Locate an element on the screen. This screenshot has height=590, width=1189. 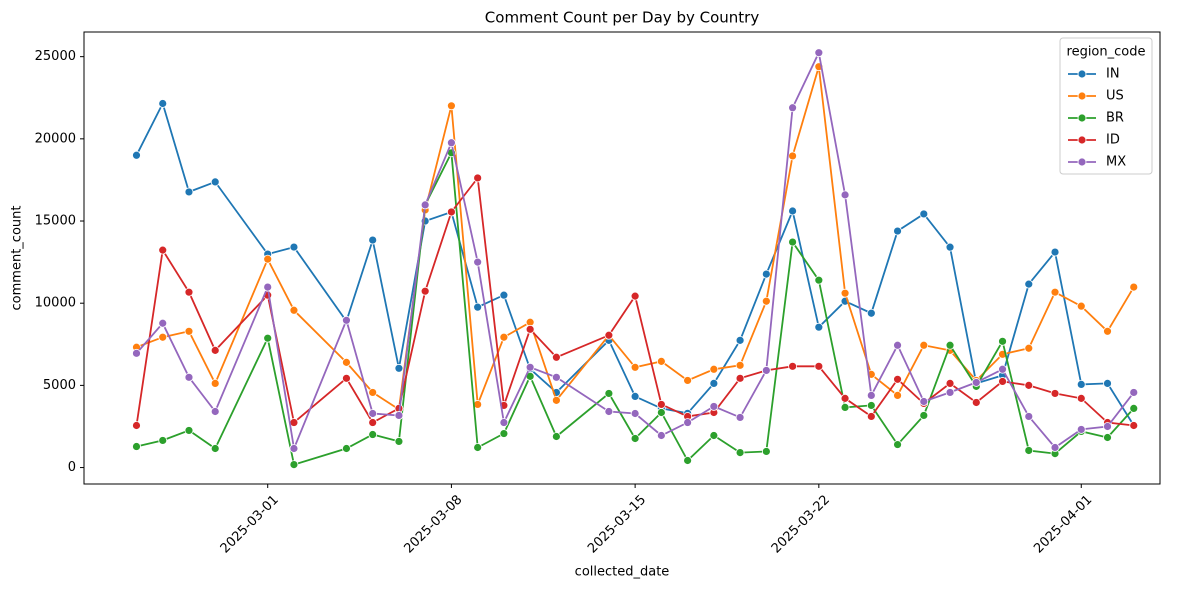
legend-title: region_code is located at coordinates (1106, 52).